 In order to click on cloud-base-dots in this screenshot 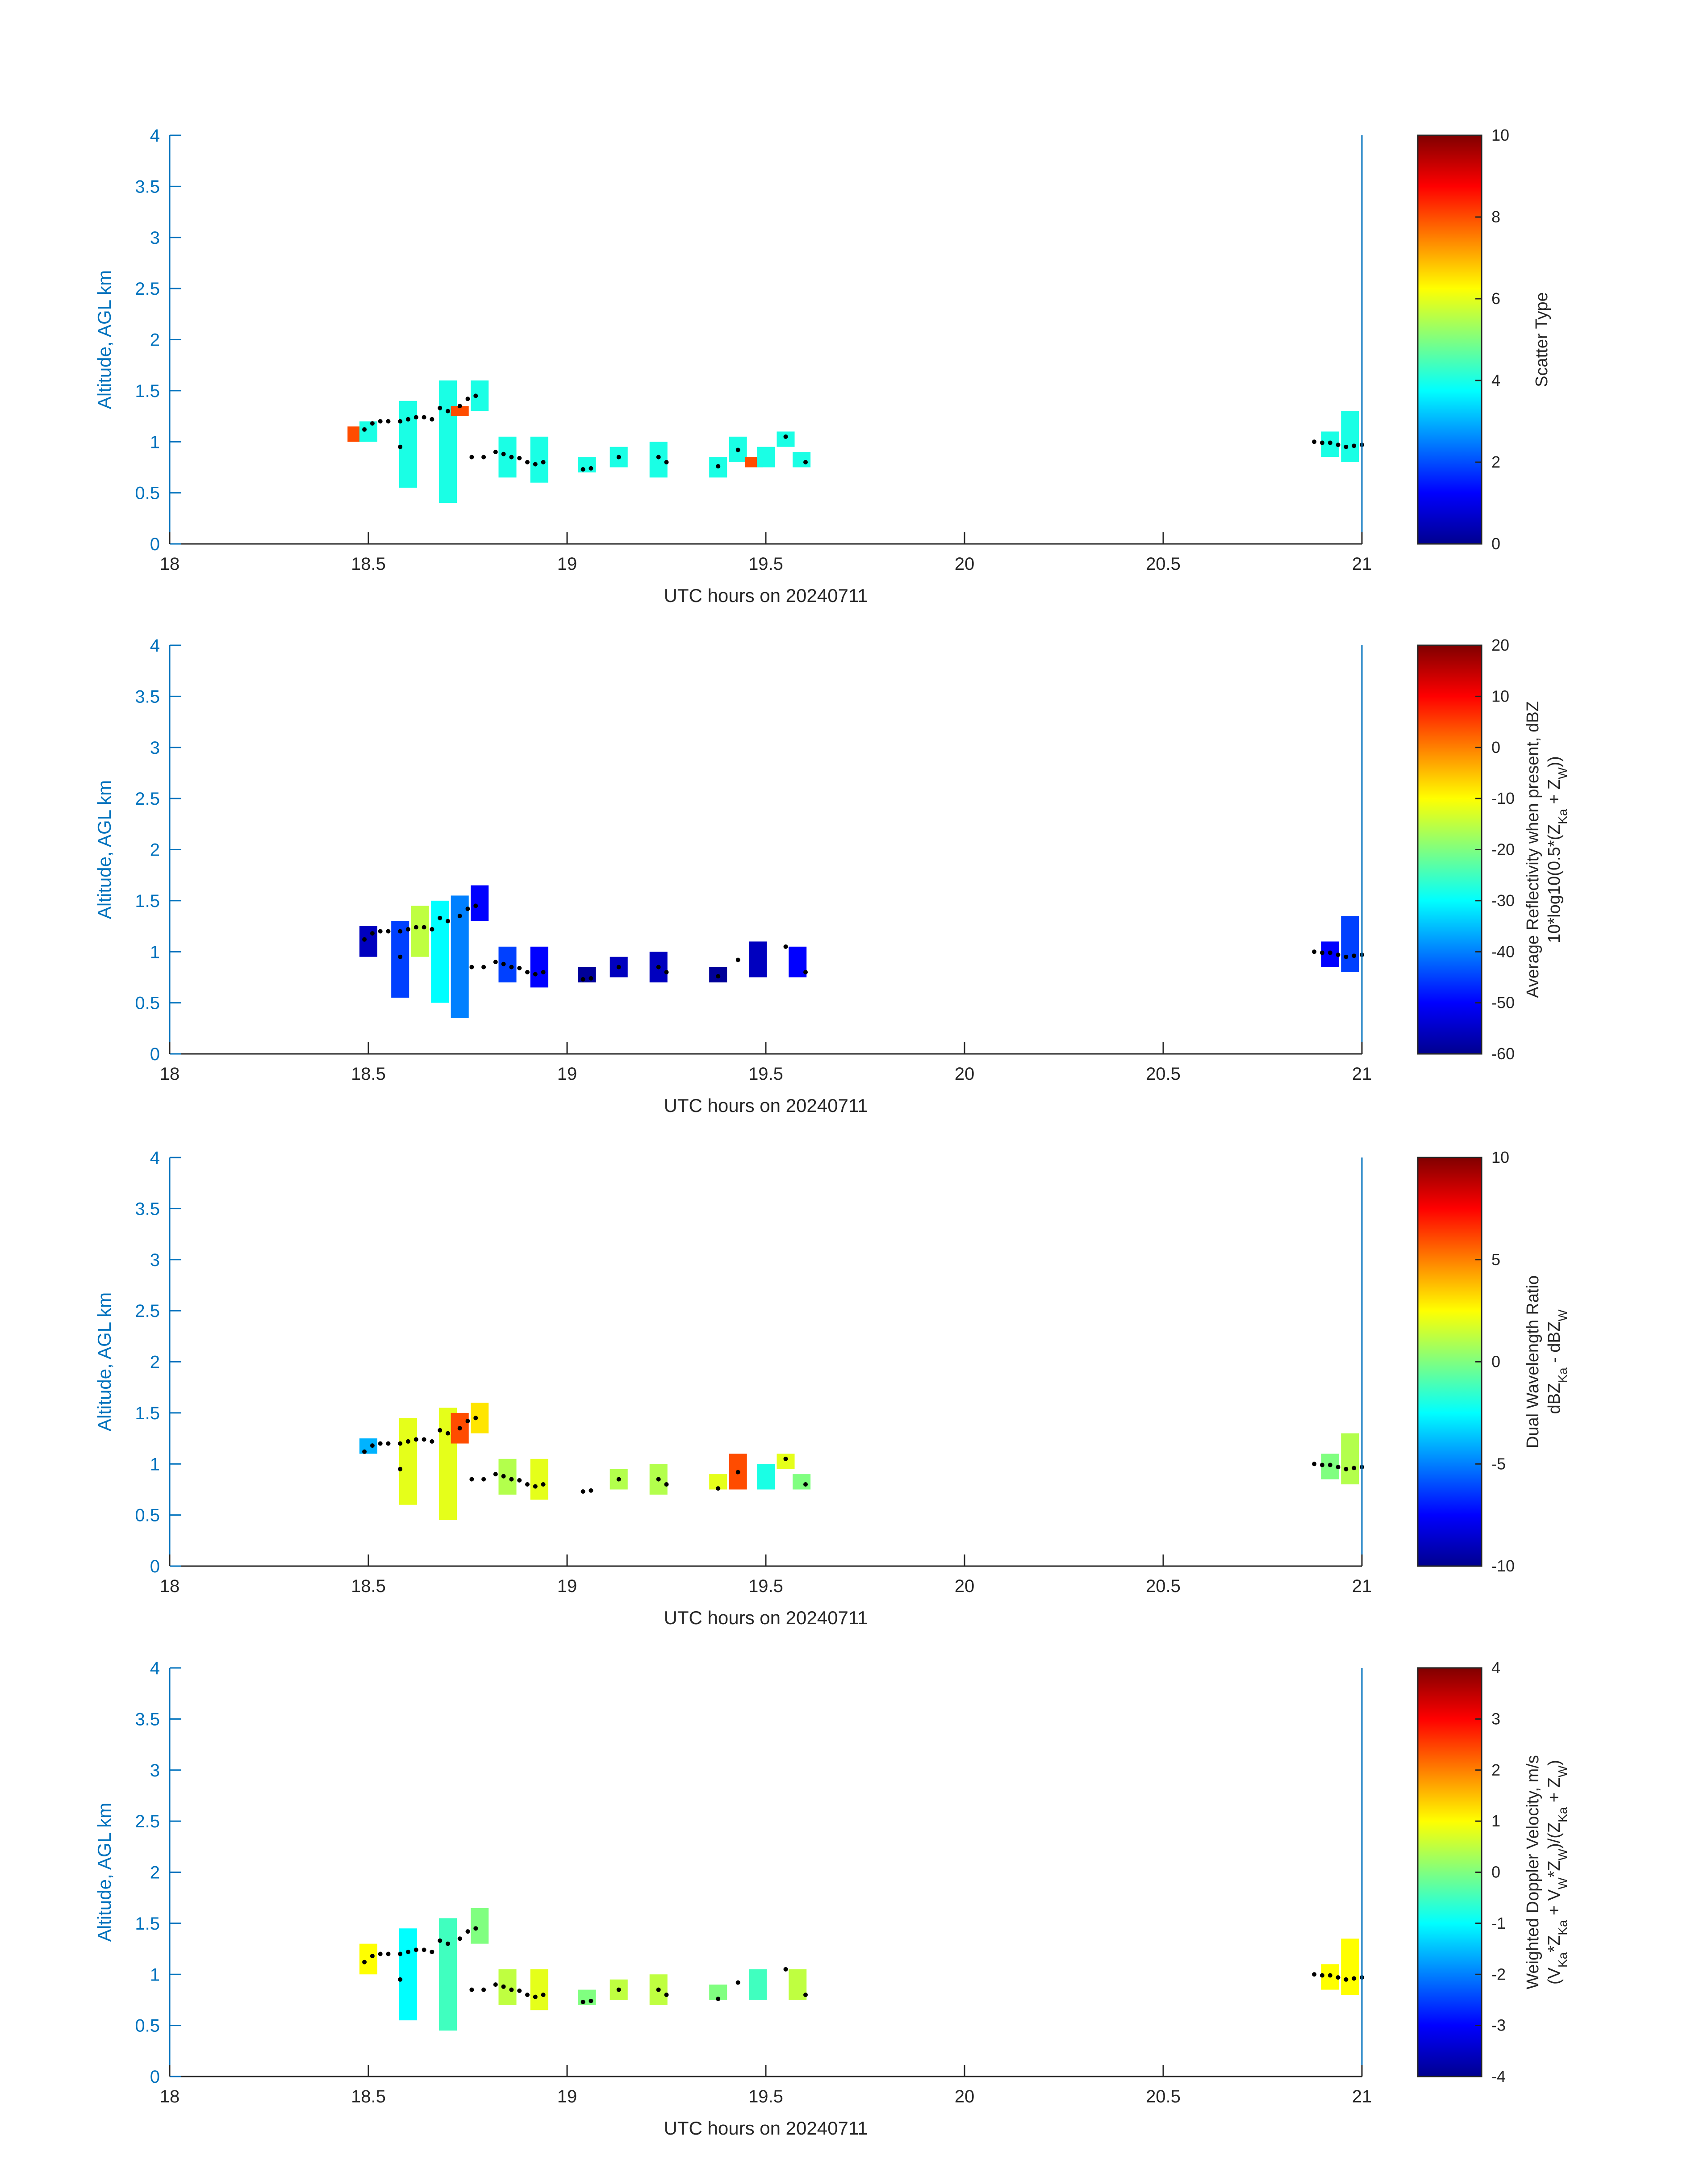, I will do `click(863, 942)`.